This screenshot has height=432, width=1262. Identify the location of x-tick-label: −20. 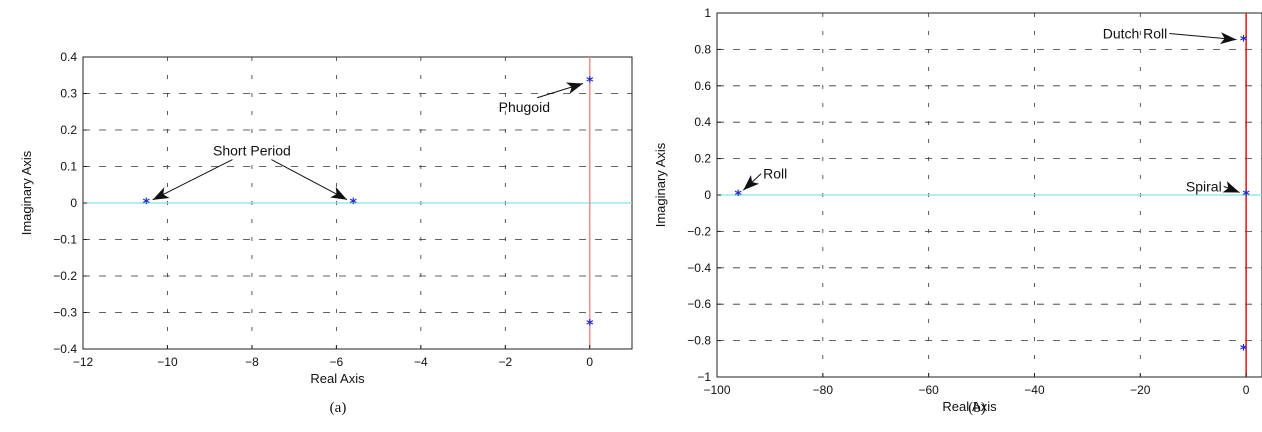
(1140, 390).